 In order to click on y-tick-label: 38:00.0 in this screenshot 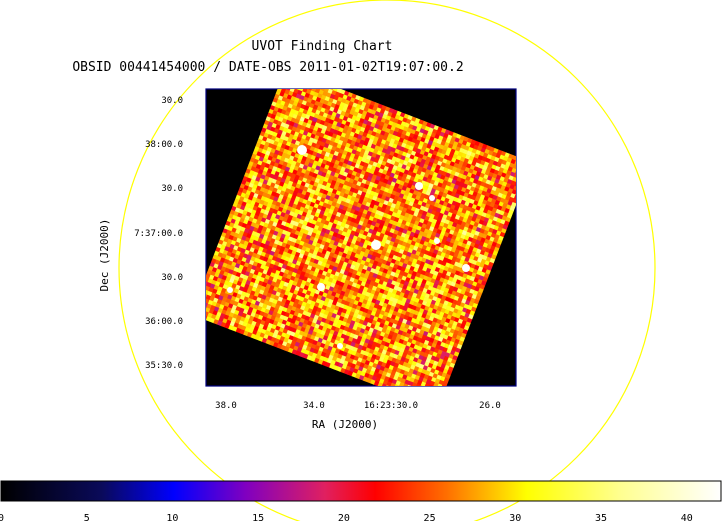, I will do `click(164, 145)`.